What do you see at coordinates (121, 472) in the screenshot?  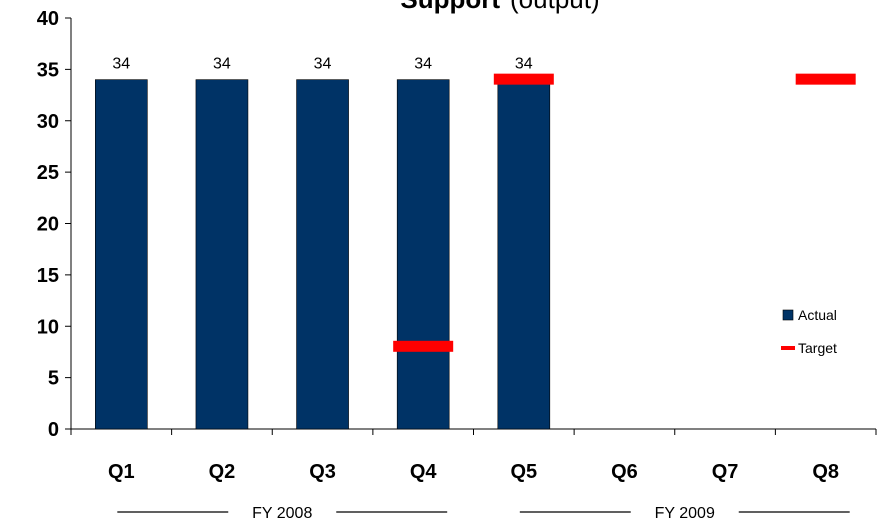 I see `x-tick-label: Q1` at bounding box center [121, 472].